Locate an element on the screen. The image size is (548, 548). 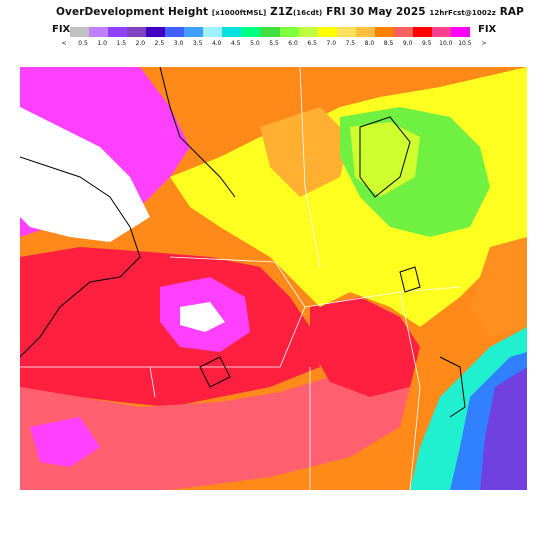
scale-tick-label: 7.0 is located at coordinates (331, 43).